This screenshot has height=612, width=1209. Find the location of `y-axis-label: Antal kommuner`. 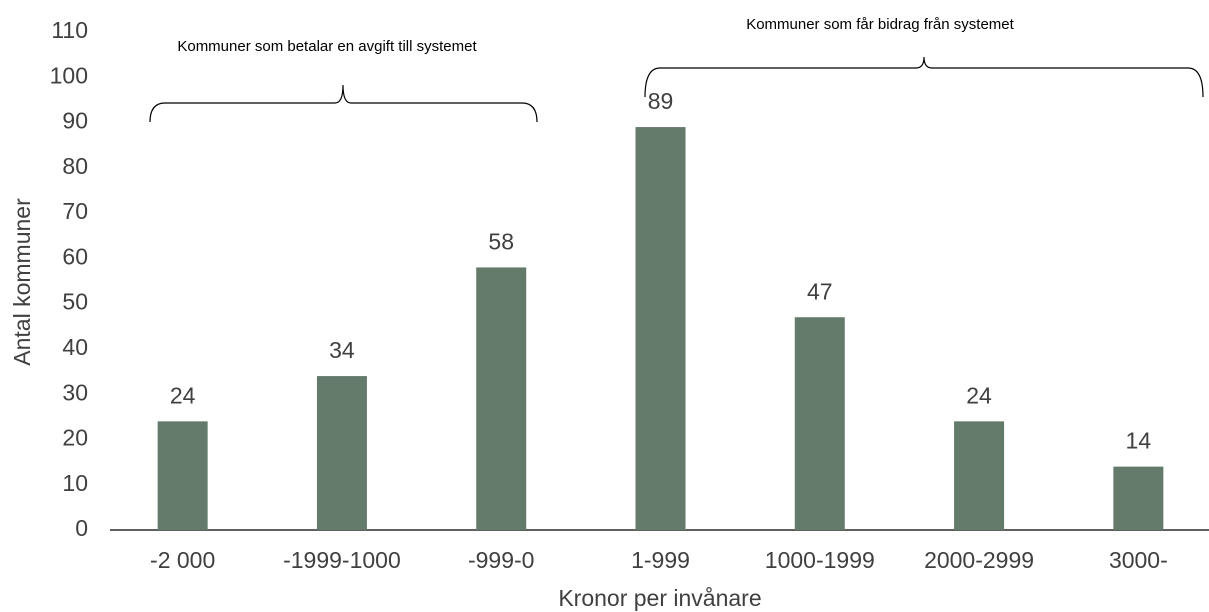

y-axis-label: Antal kommuner is located at coordinates (22, 282).